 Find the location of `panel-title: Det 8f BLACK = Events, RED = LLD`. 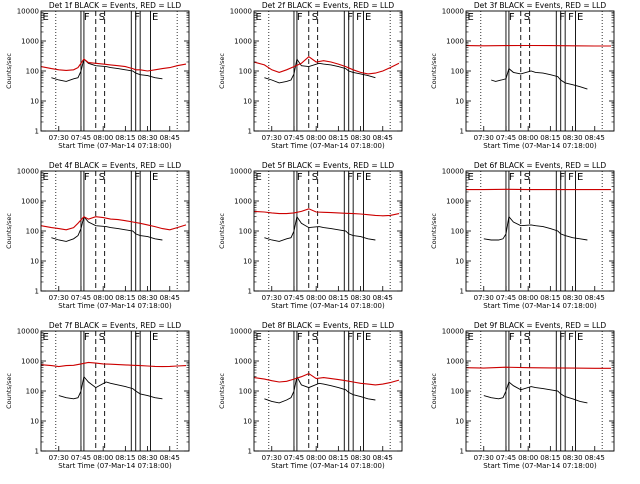

panel-title: Det 8f BLACK = Events, RED = LLD is located at coordinates (328, 325).